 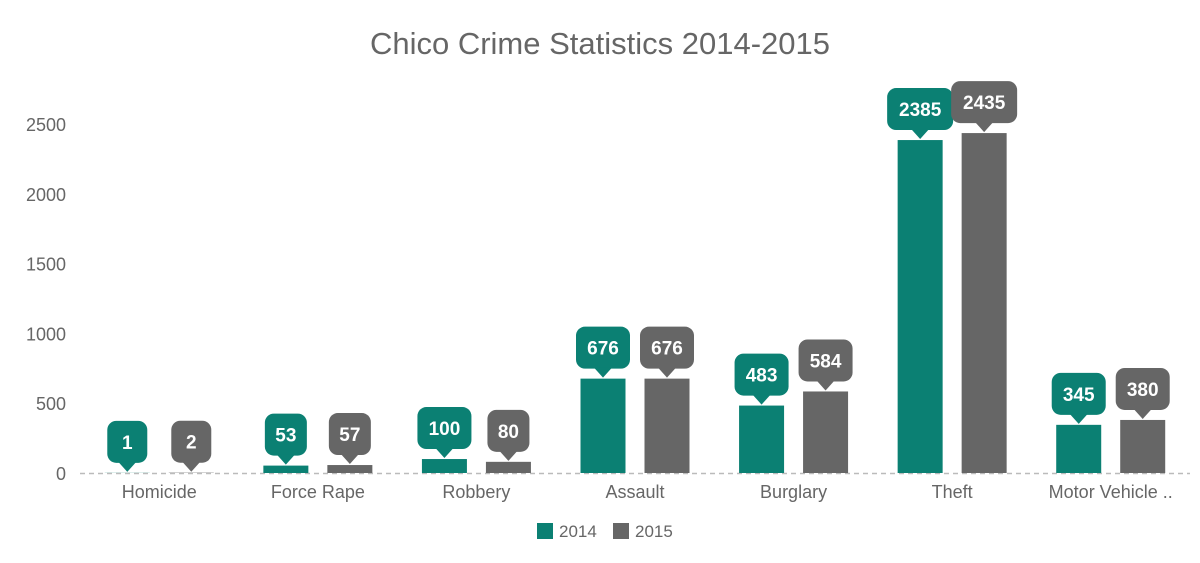 I want to click on x-tick-label: Robbery, so click(x=476, y=492).